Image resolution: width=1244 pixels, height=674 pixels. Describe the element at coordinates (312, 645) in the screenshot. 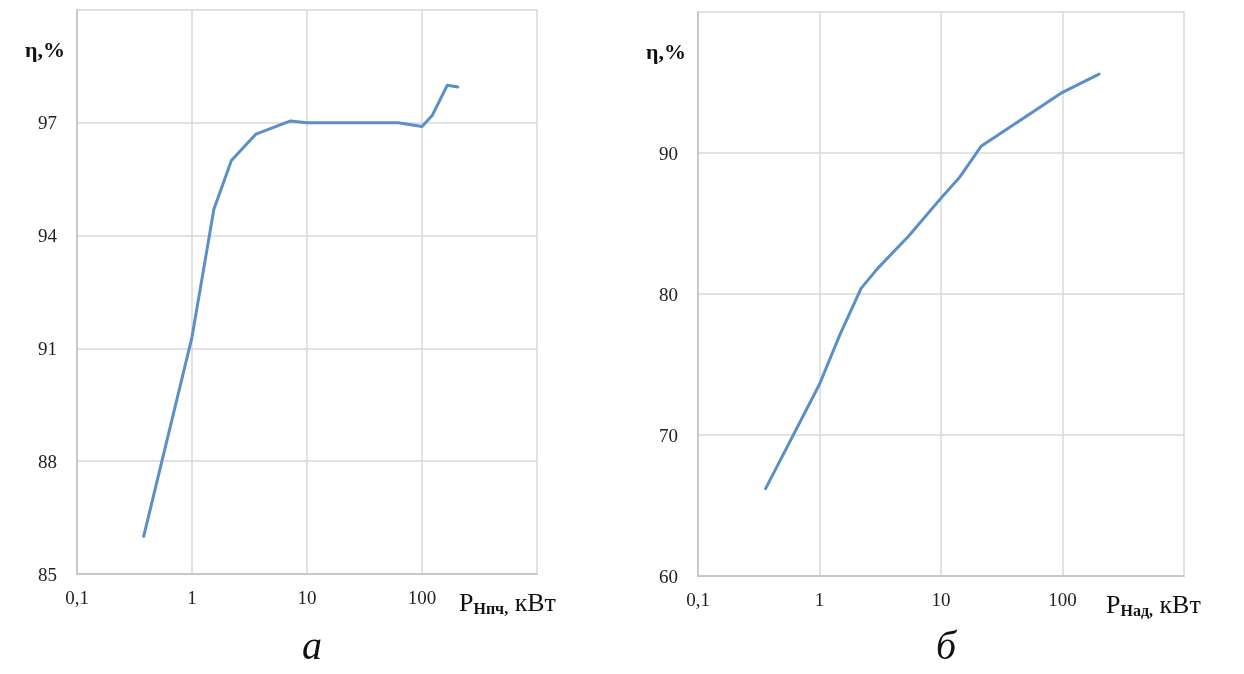

I see `text: а` at that location.